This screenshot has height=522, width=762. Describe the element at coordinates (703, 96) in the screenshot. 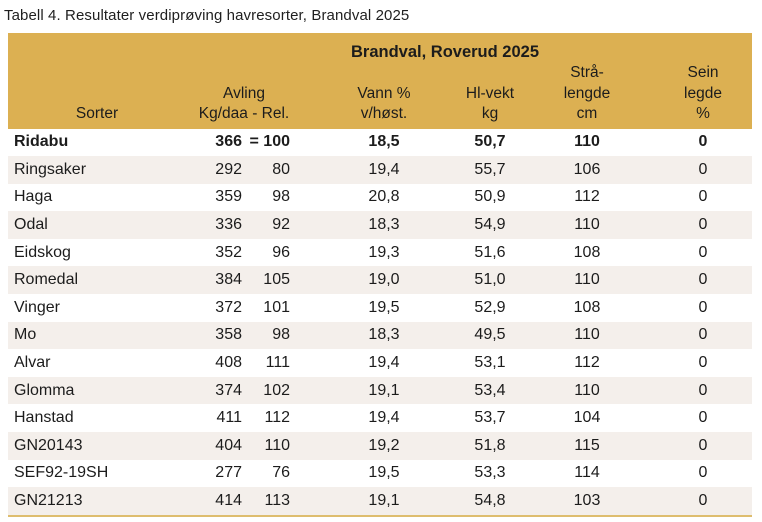

I see `column-header-seinlegde: Sein legde %` at that location.